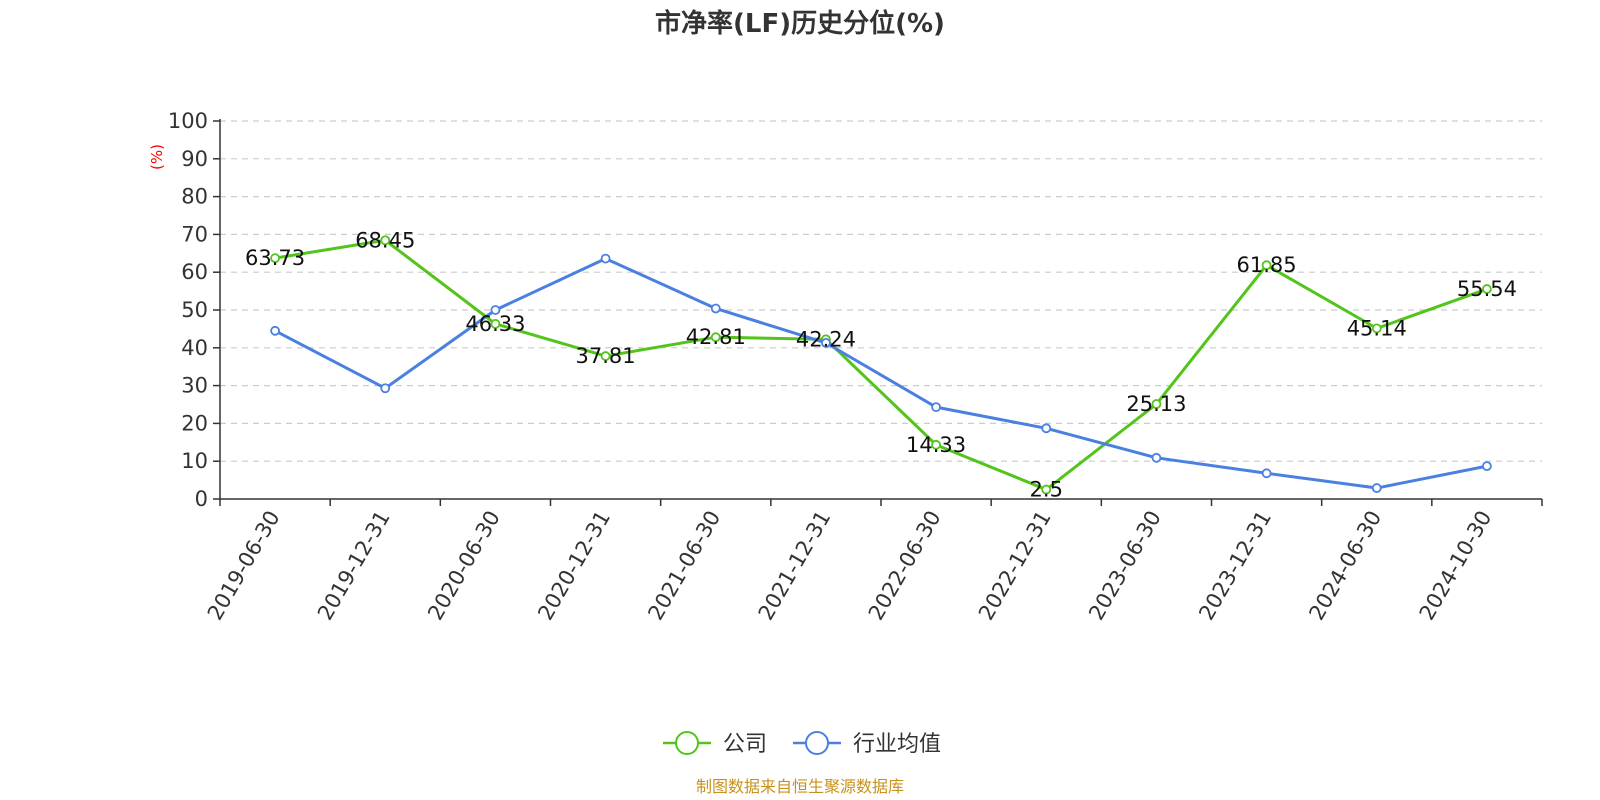 Image resolution: width=1600 pixels, height=800 pixels. I want to click on legend-label: 公司, so click(745, 744).